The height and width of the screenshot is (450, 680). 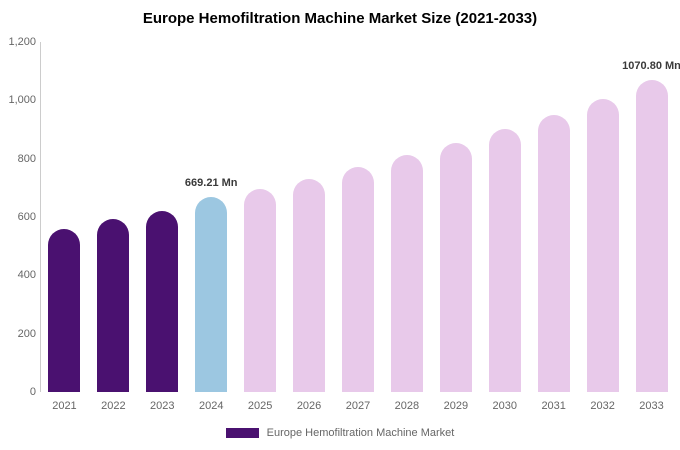 What do you see at coordinates (406, 273) in the screenshot?
I see `bar-2028` at bounding box center [406, 273].